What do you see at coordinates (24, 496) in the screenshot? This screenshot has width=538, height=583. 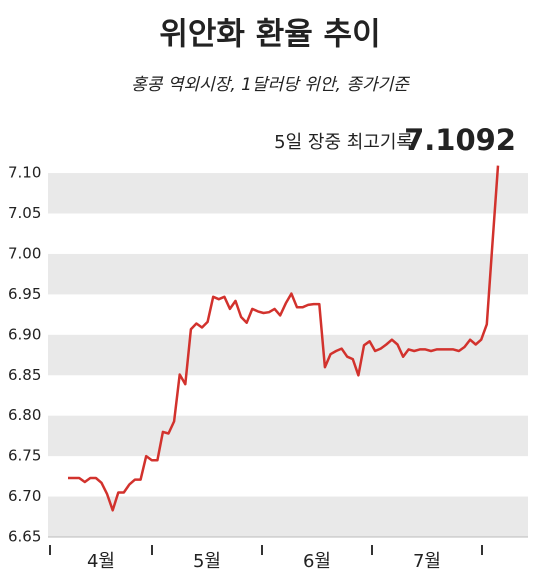 I see `y-tick-label: 6.70` at bounding box center [24, 496].